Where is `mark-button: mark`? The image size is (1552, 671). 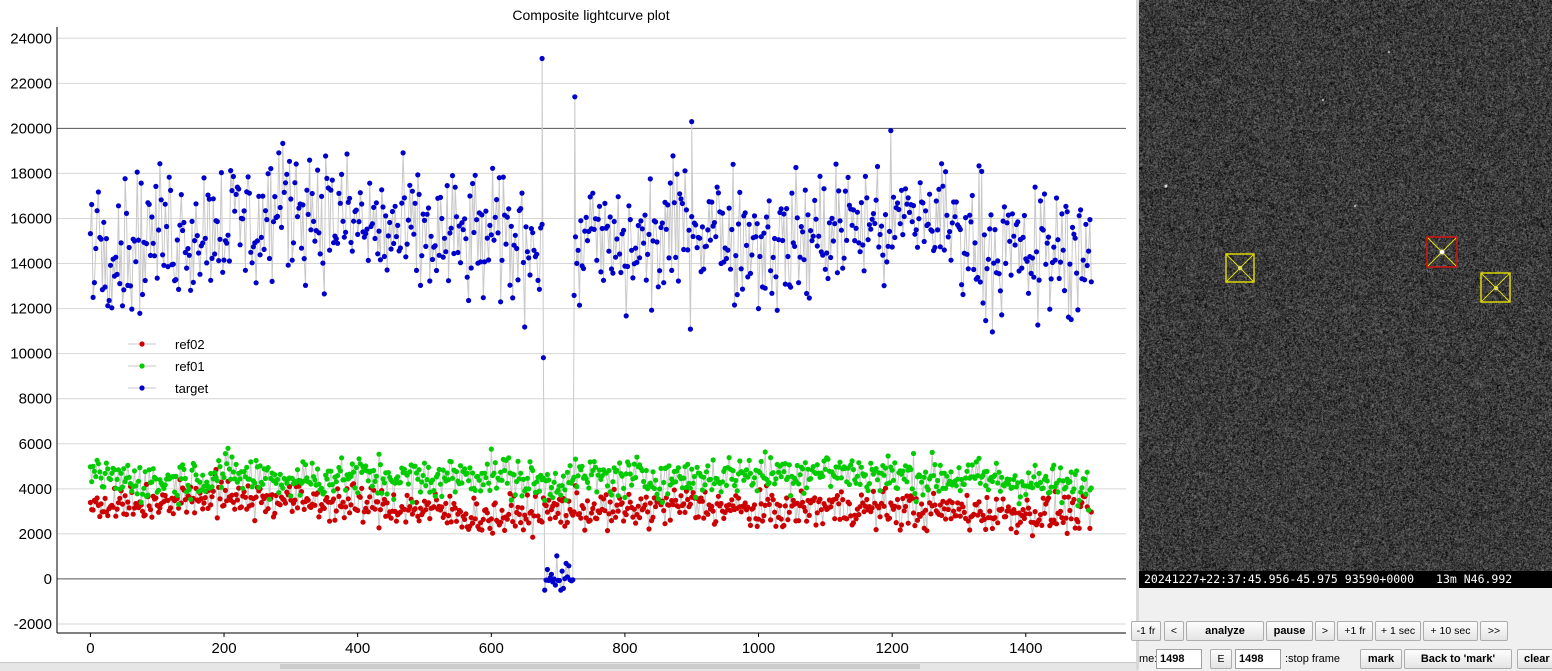
mark-button: mark is located at coordinates (1381, 659).